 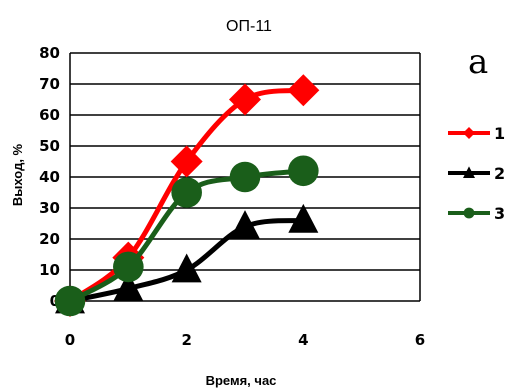 I want to click on x-axis-label: Время, час, so click(x=241, y=380).